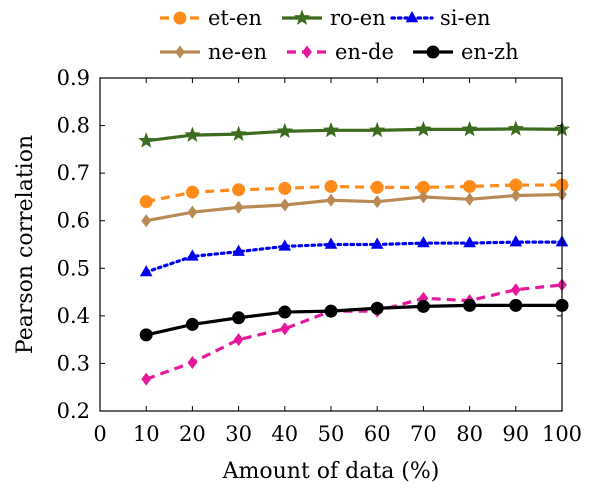 Image resolution: width=595 pixels, height=488 pixels. I want to click on y-tick-label: 0.2, so click(73, 411).